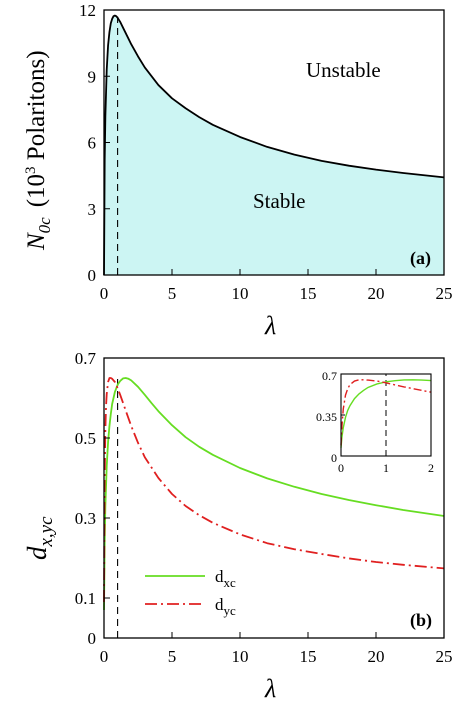  I want to click on legend-label-dxc: dxc, so click(225, 578).